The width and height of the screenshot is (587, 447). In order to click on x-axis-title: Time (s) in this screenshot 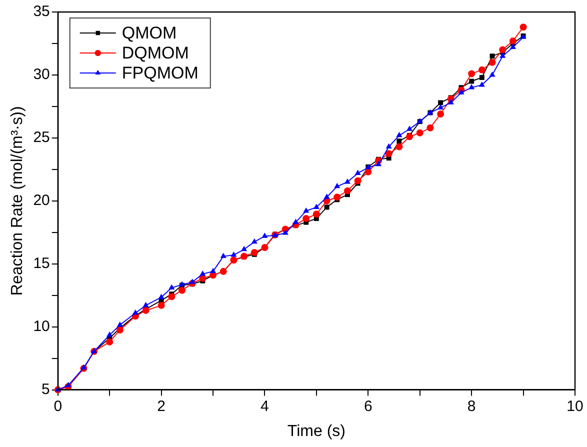, I will do `click(316, 431)`.